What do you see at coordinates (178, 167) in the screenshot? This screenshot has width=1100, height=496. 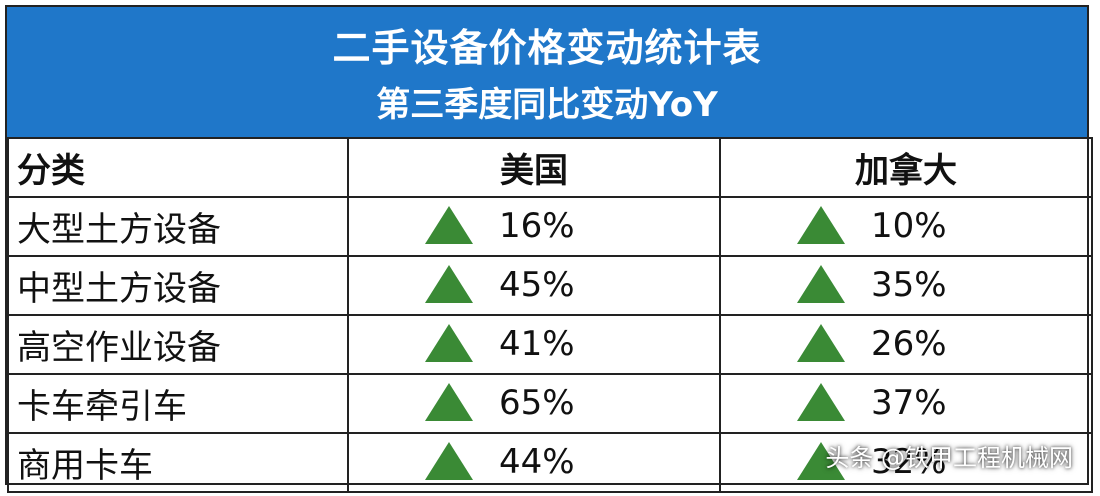 I see `column-header-category: 分类` at bounding box center [178, 167].